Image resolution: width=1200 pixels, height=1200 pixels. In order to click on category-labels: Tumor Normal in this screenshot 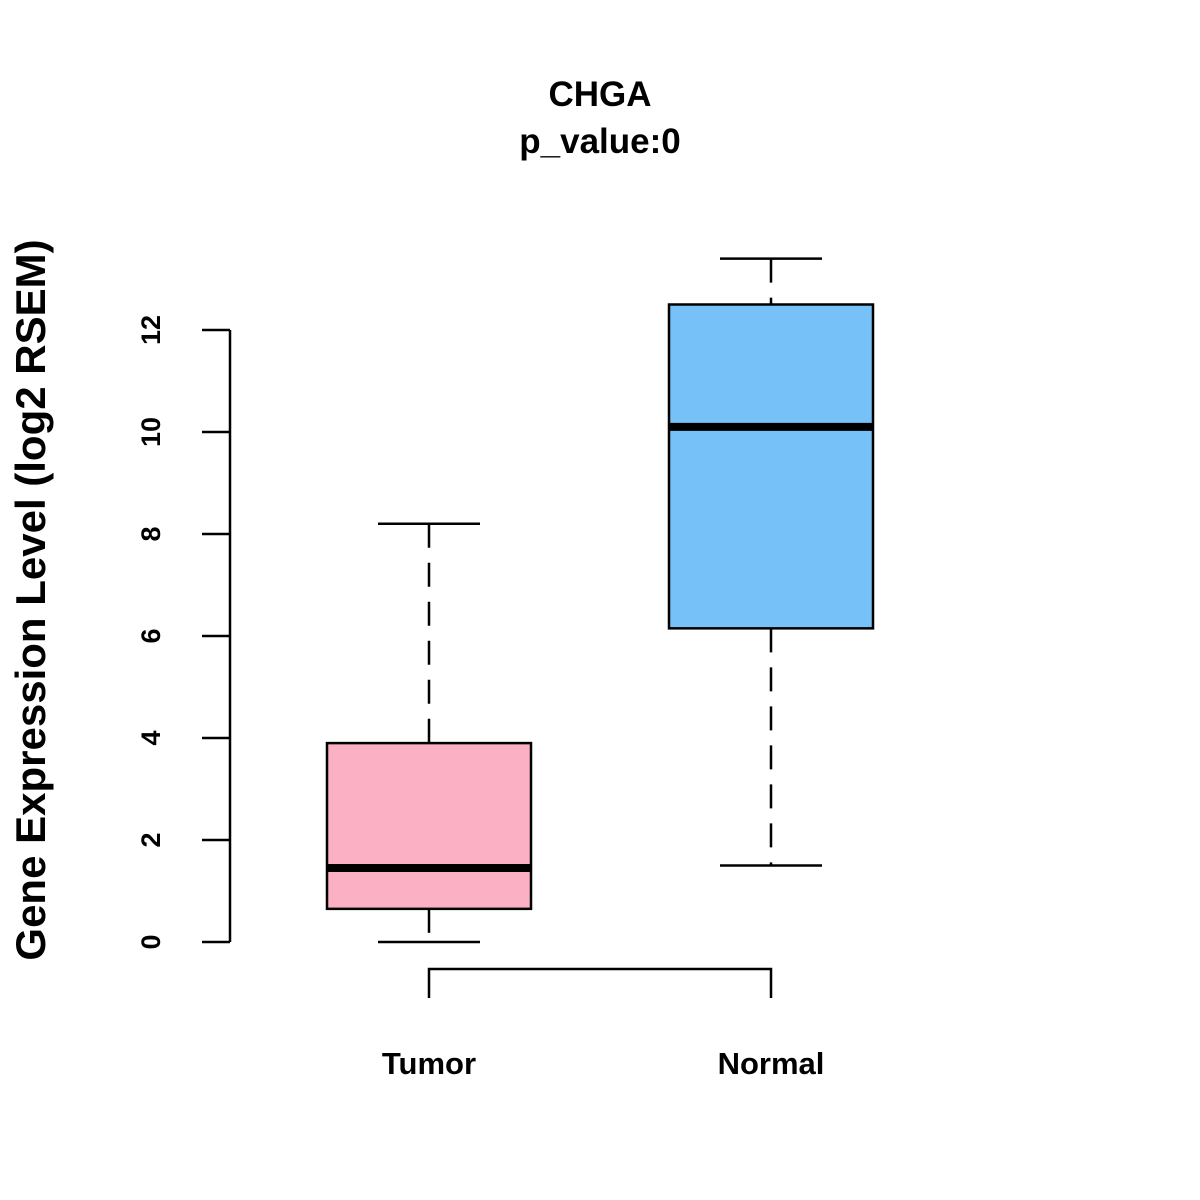, I will do `click(603, 1063)`.